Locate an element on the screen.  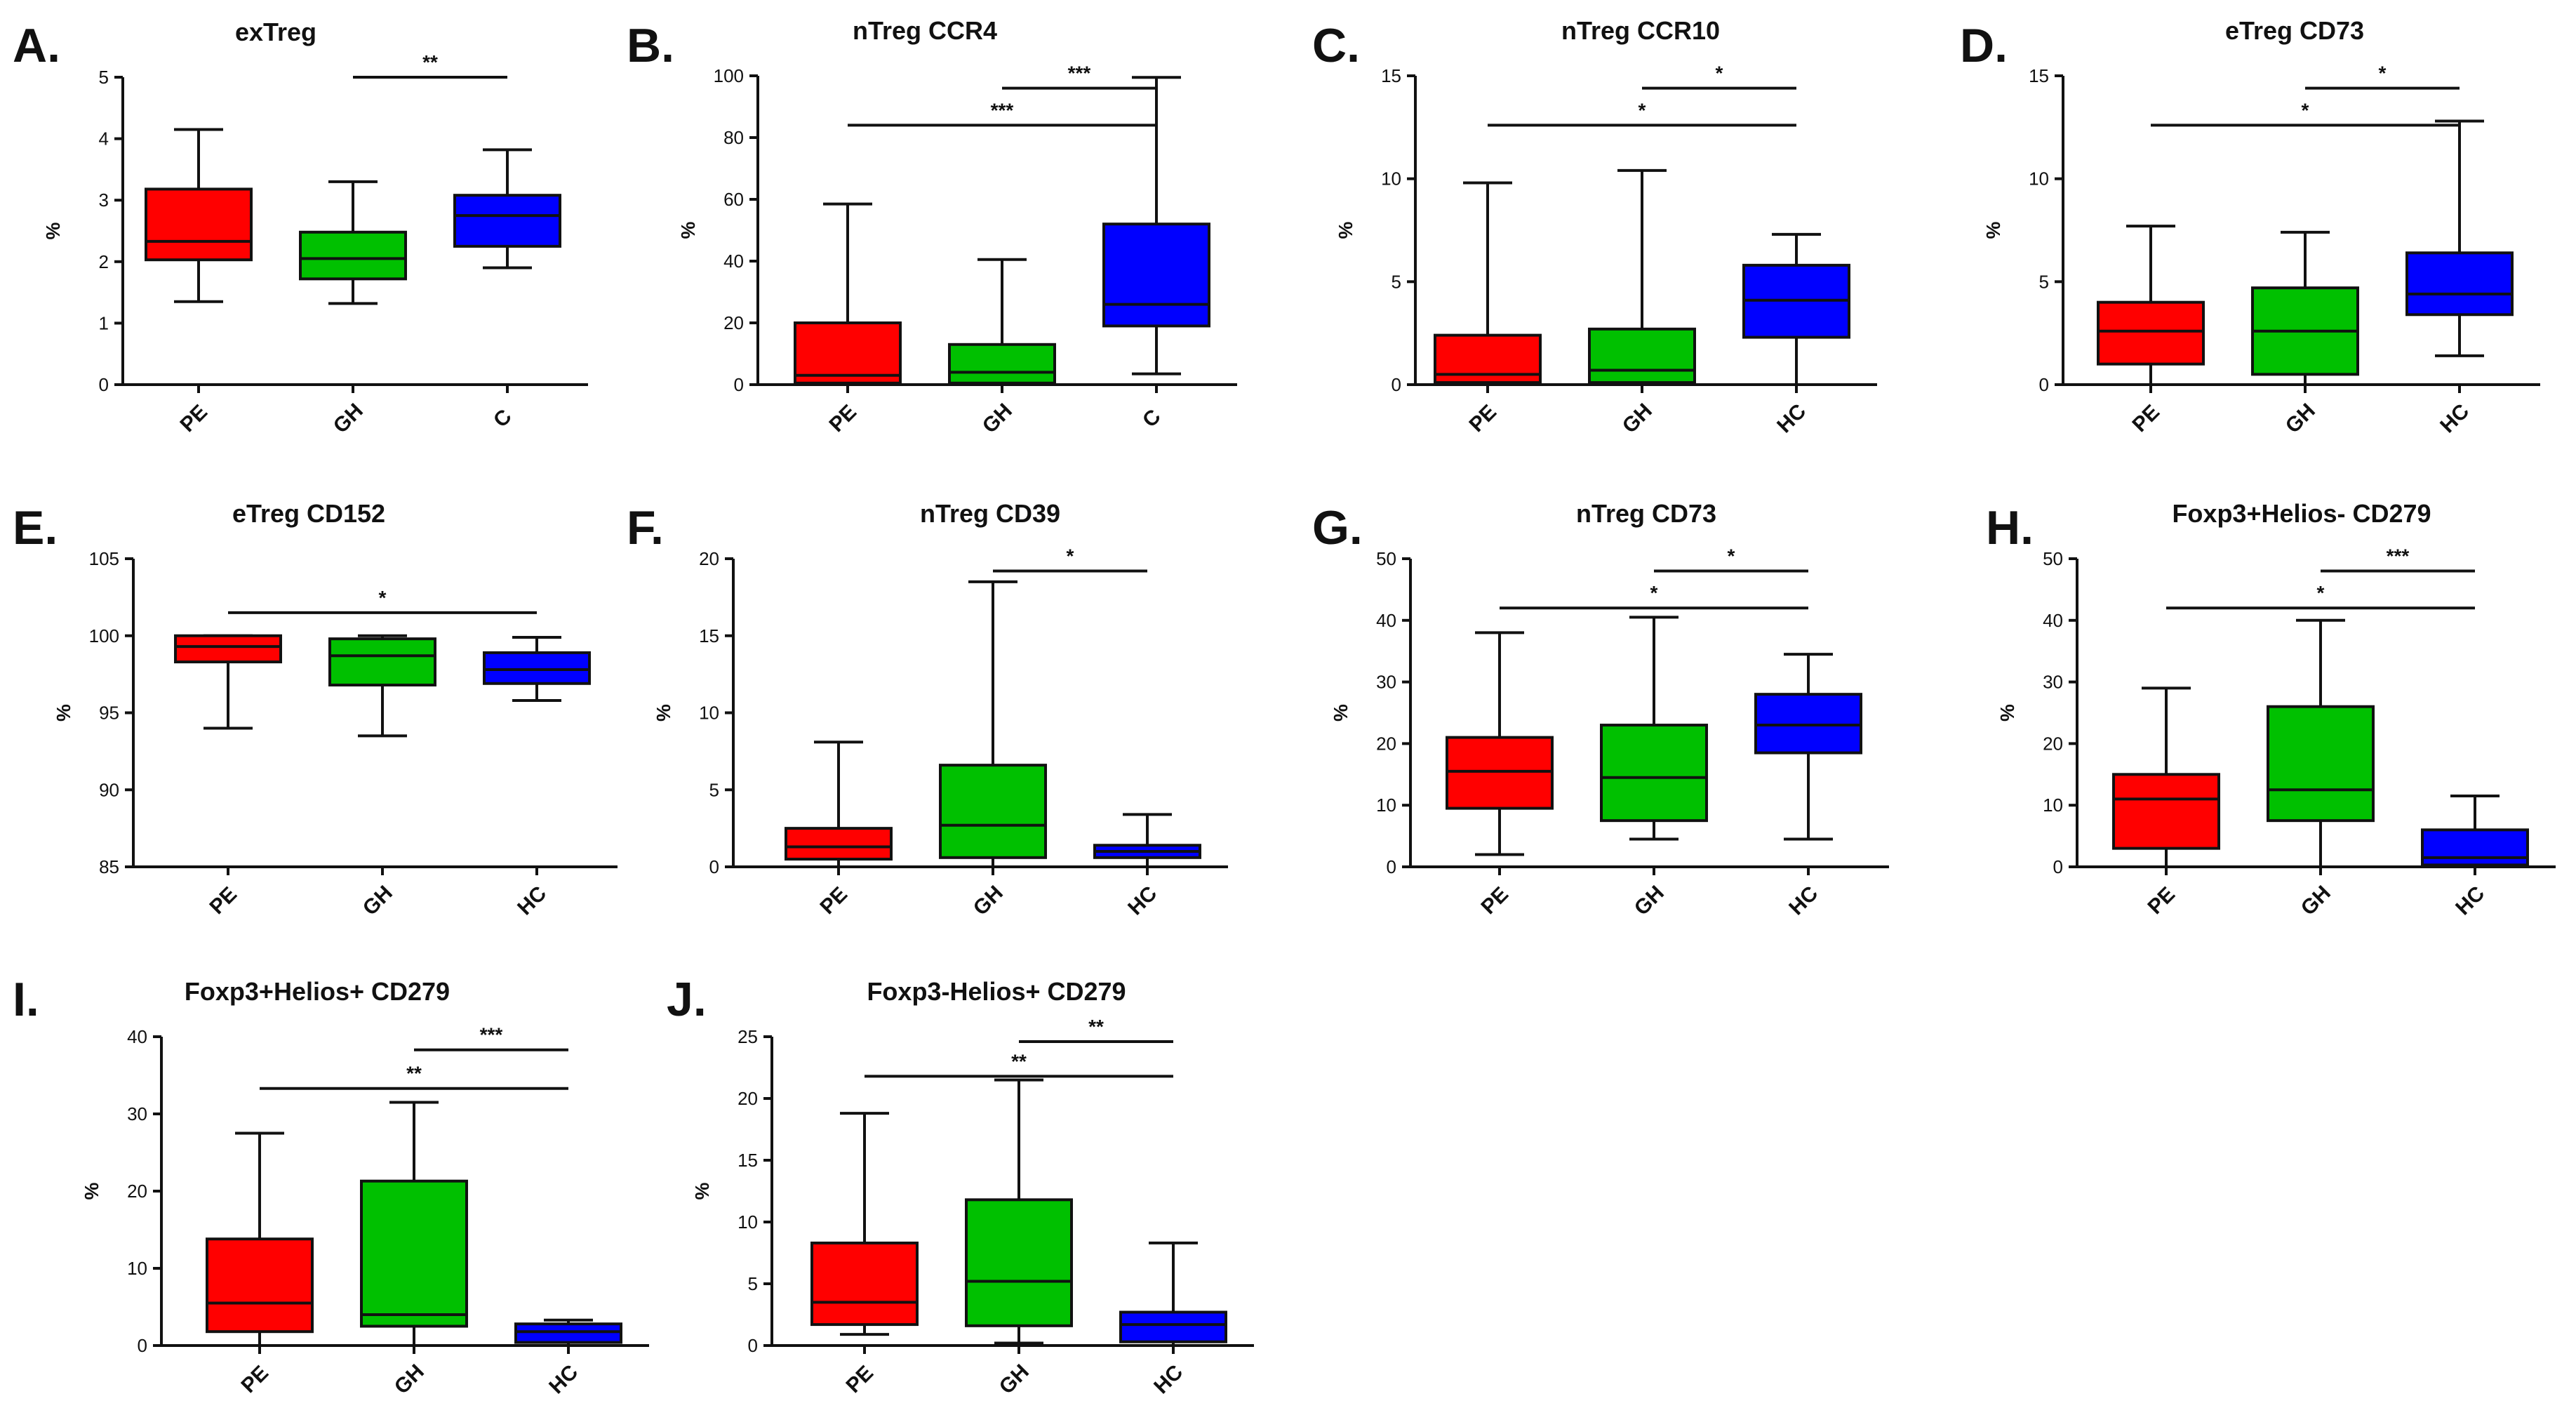
panel-letter: A. is located at coordinates (36, 46).